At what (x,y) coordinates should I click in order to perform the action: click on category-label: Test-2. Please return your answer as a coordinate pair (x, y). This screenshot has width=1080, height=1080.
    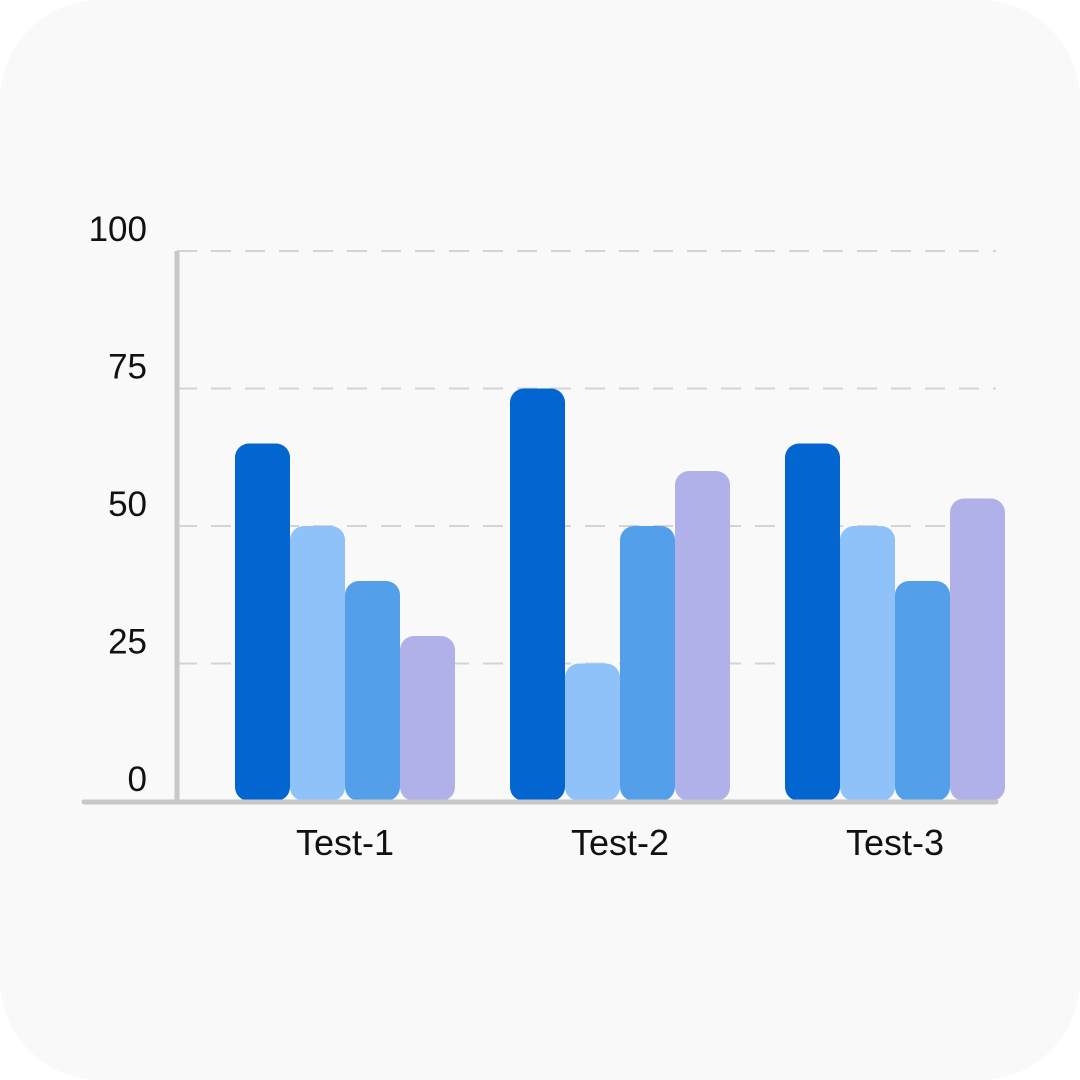
    Looking at the image, I should click on (620, 842).